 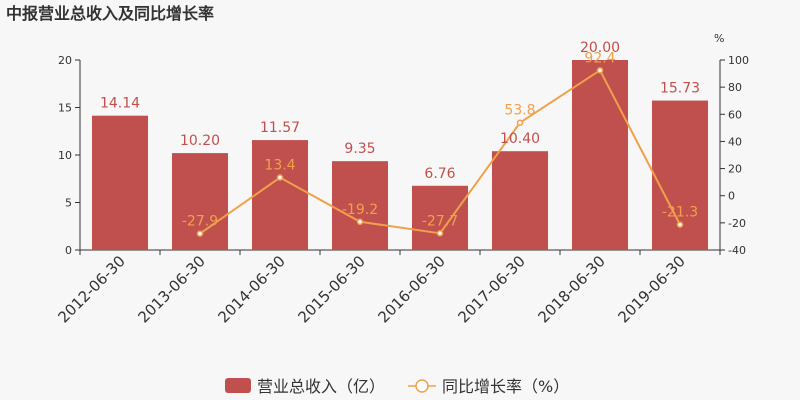 I want to click on growth-value-label: 13.4, so click(x=279, y=166).